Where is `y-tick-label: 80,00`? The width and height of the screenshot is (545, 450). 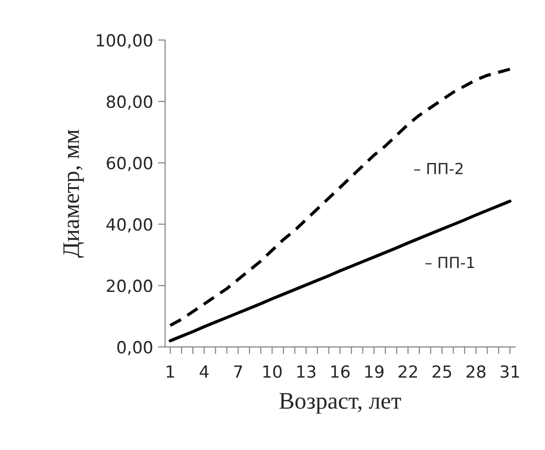
y-tick-label: 80,00 is located at coordinates (129, 102).